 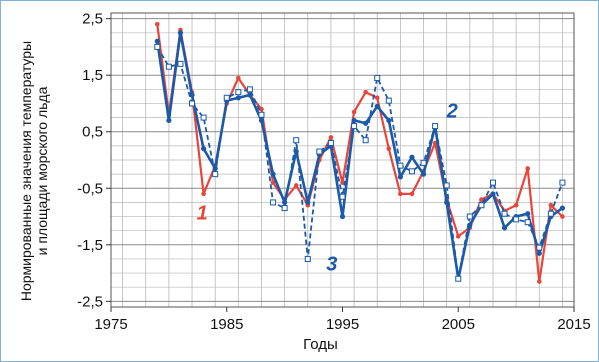 I want to click on y-tick-label: 2,5, so click(x=92, y=19).